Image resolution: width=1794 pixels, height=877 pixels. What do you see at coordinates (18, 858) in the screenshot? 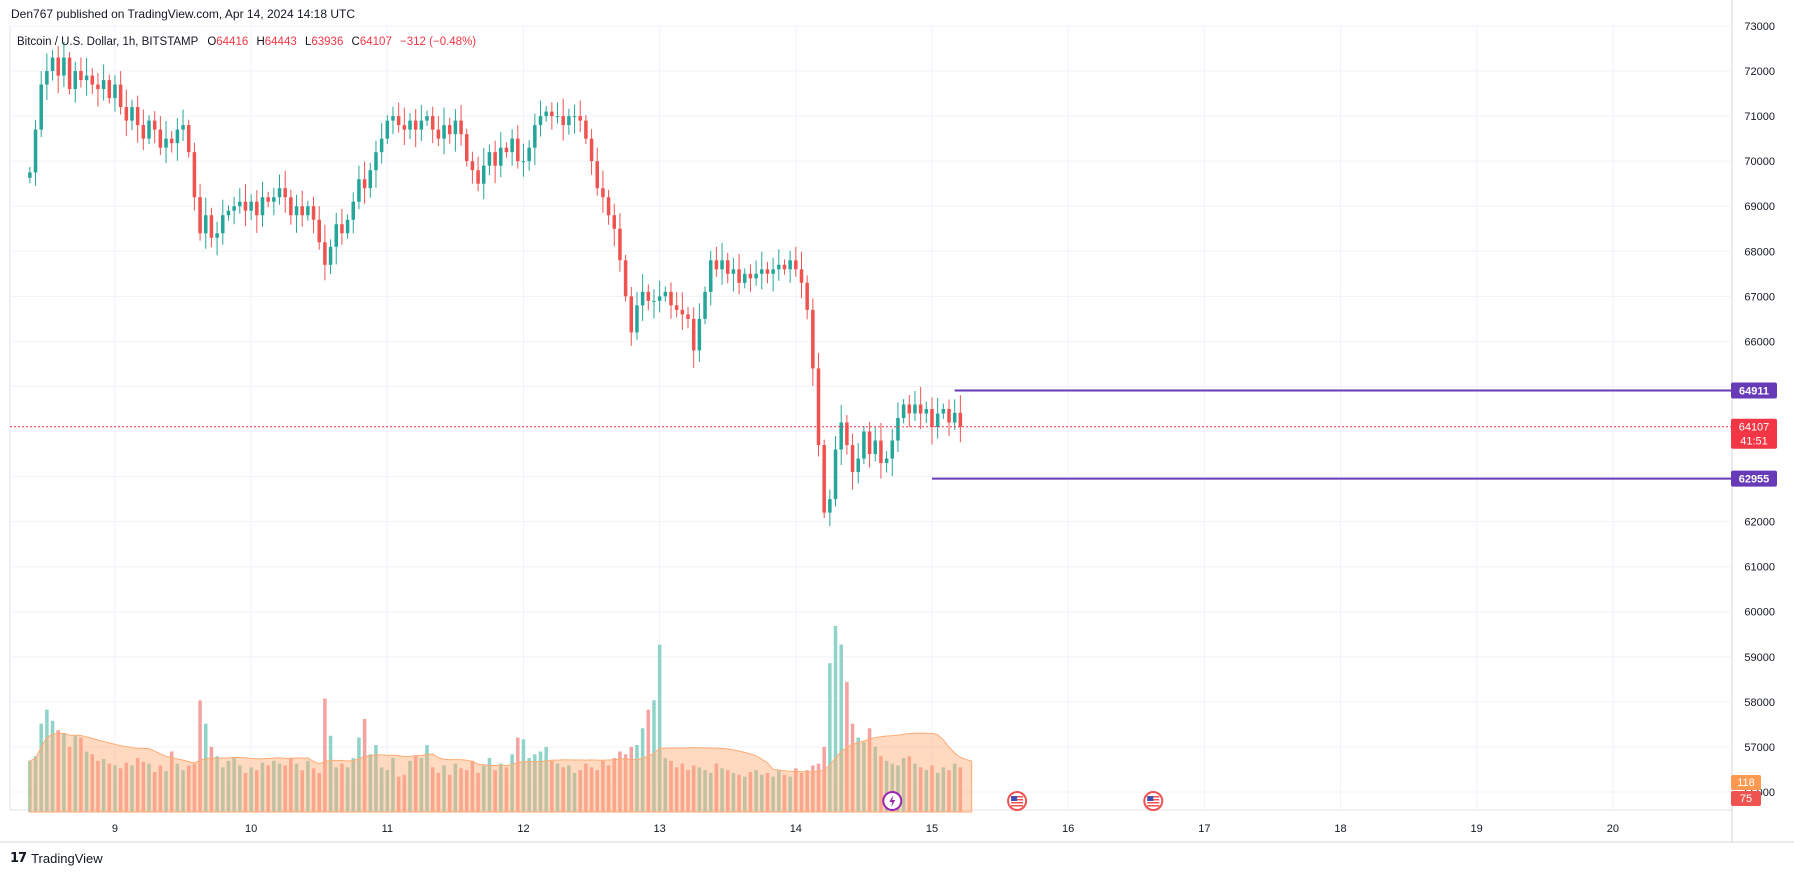
I see `tradingview-logo-icon: 17` at bounding box center [18, 858].